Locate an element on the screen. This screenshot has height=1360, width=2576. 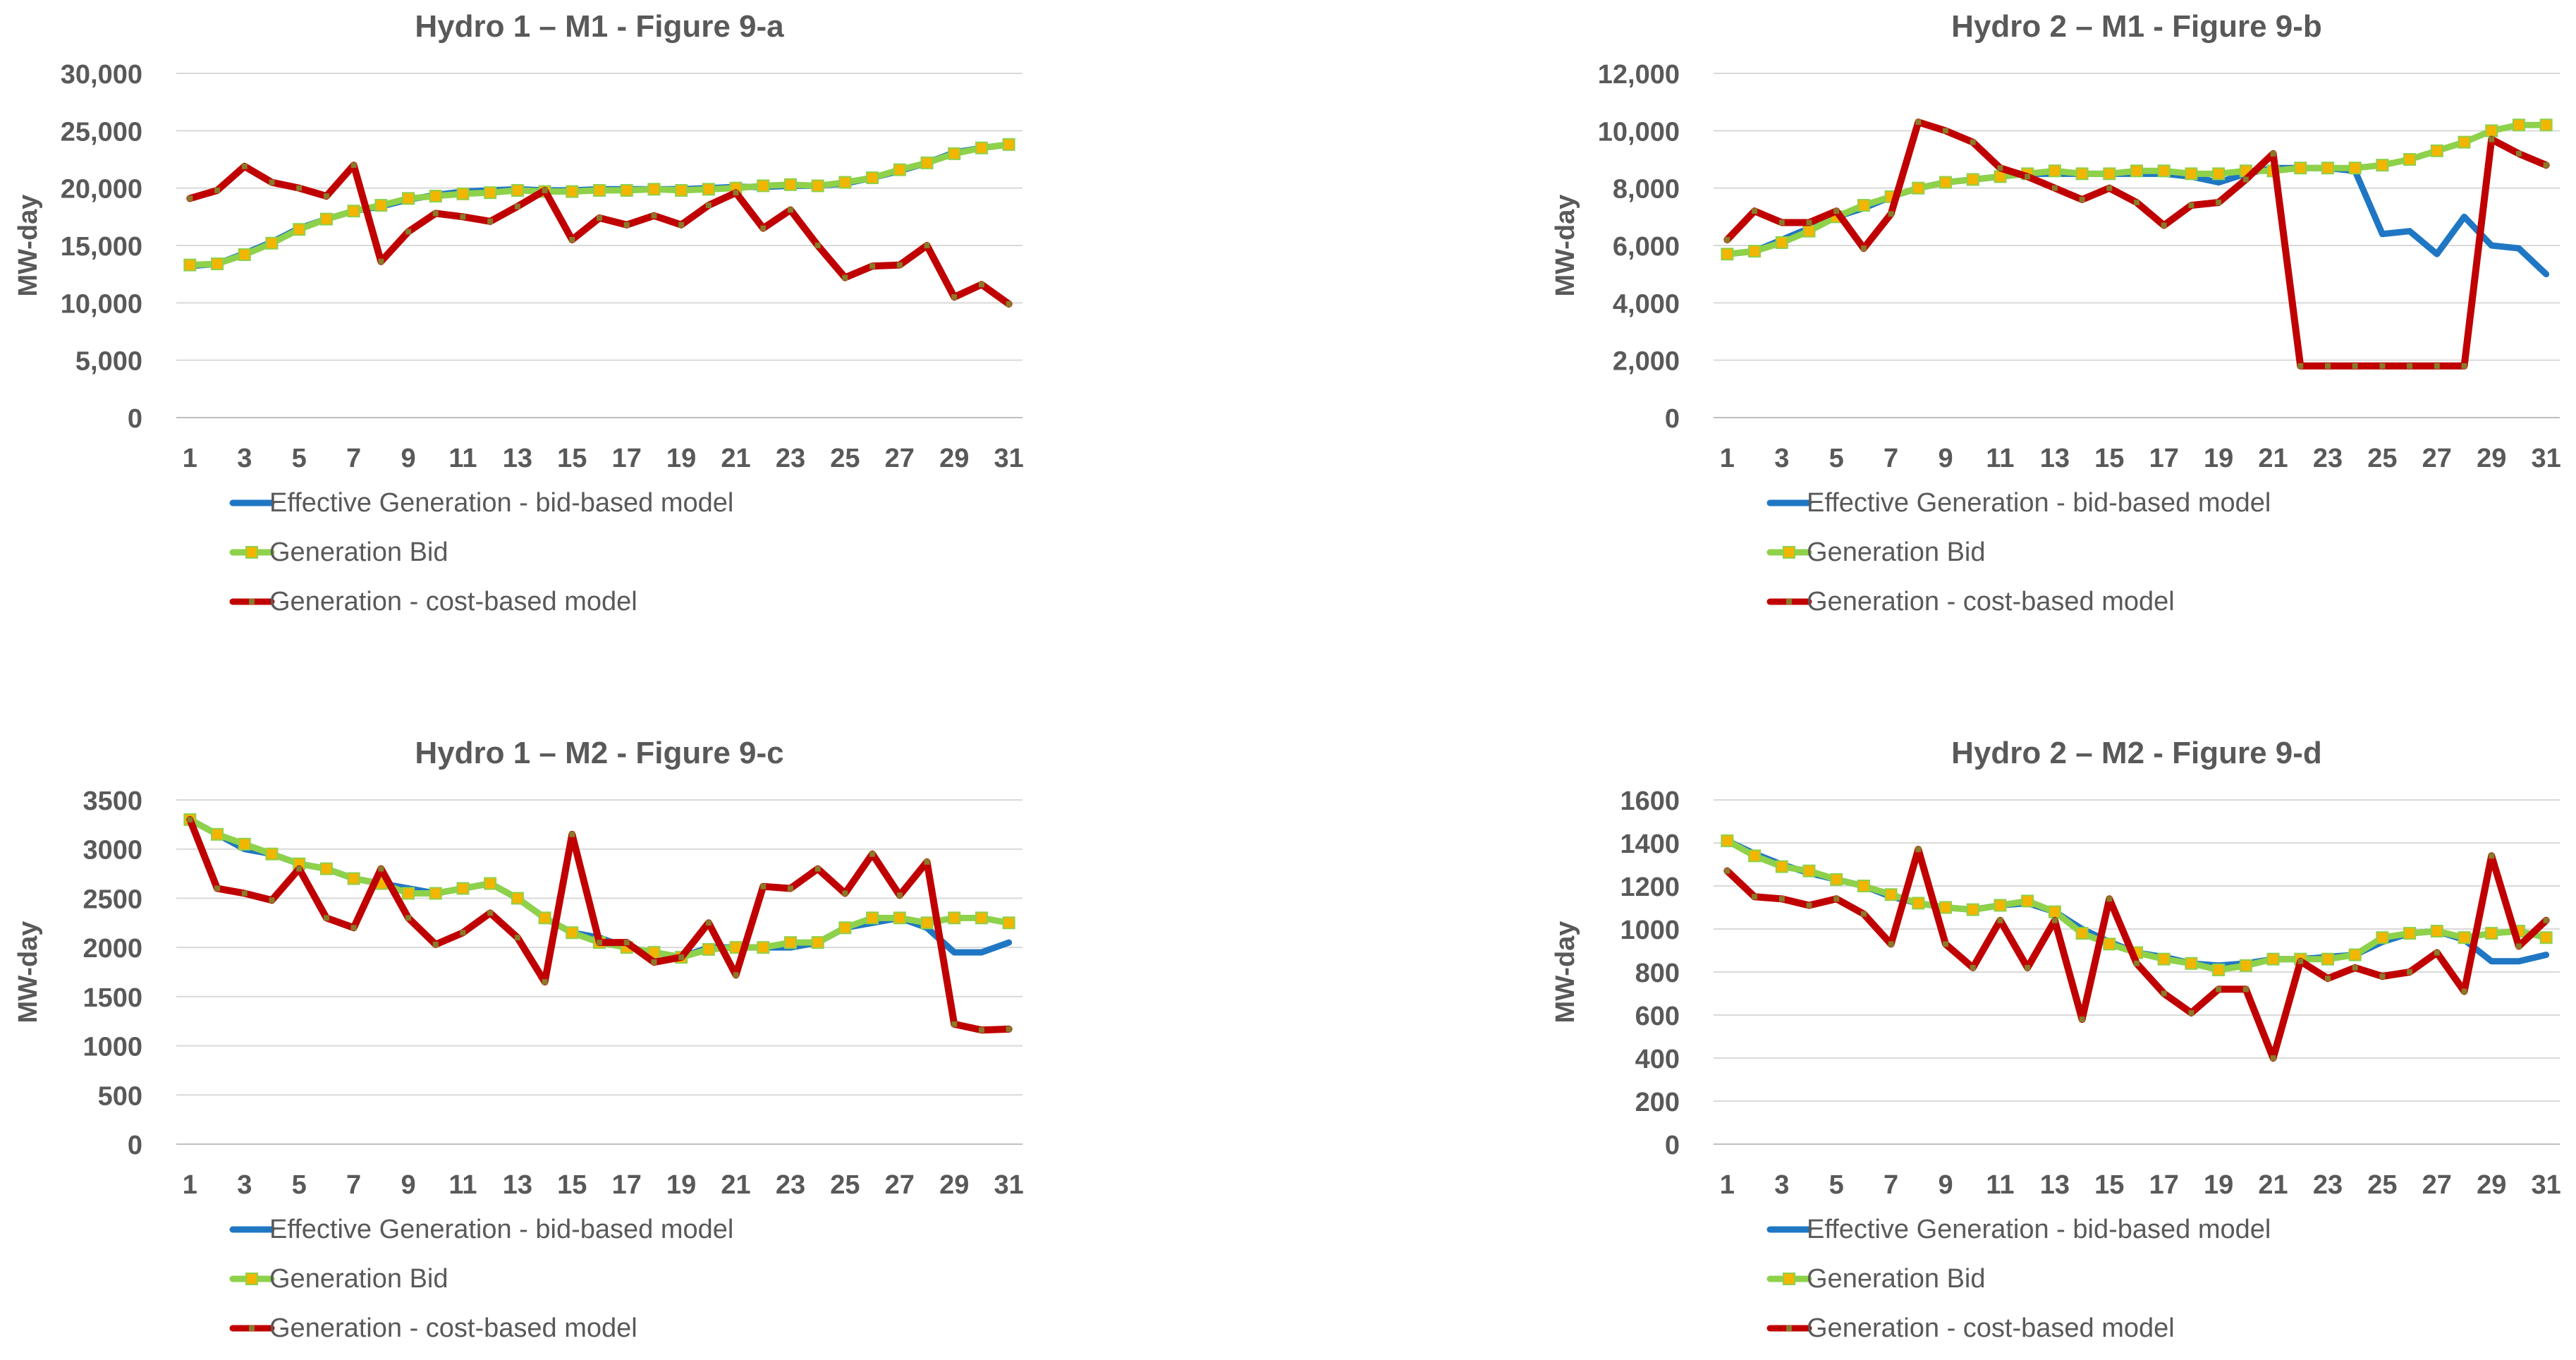
y-tick-label: 10,000 is located at coordinates (1639, 132).